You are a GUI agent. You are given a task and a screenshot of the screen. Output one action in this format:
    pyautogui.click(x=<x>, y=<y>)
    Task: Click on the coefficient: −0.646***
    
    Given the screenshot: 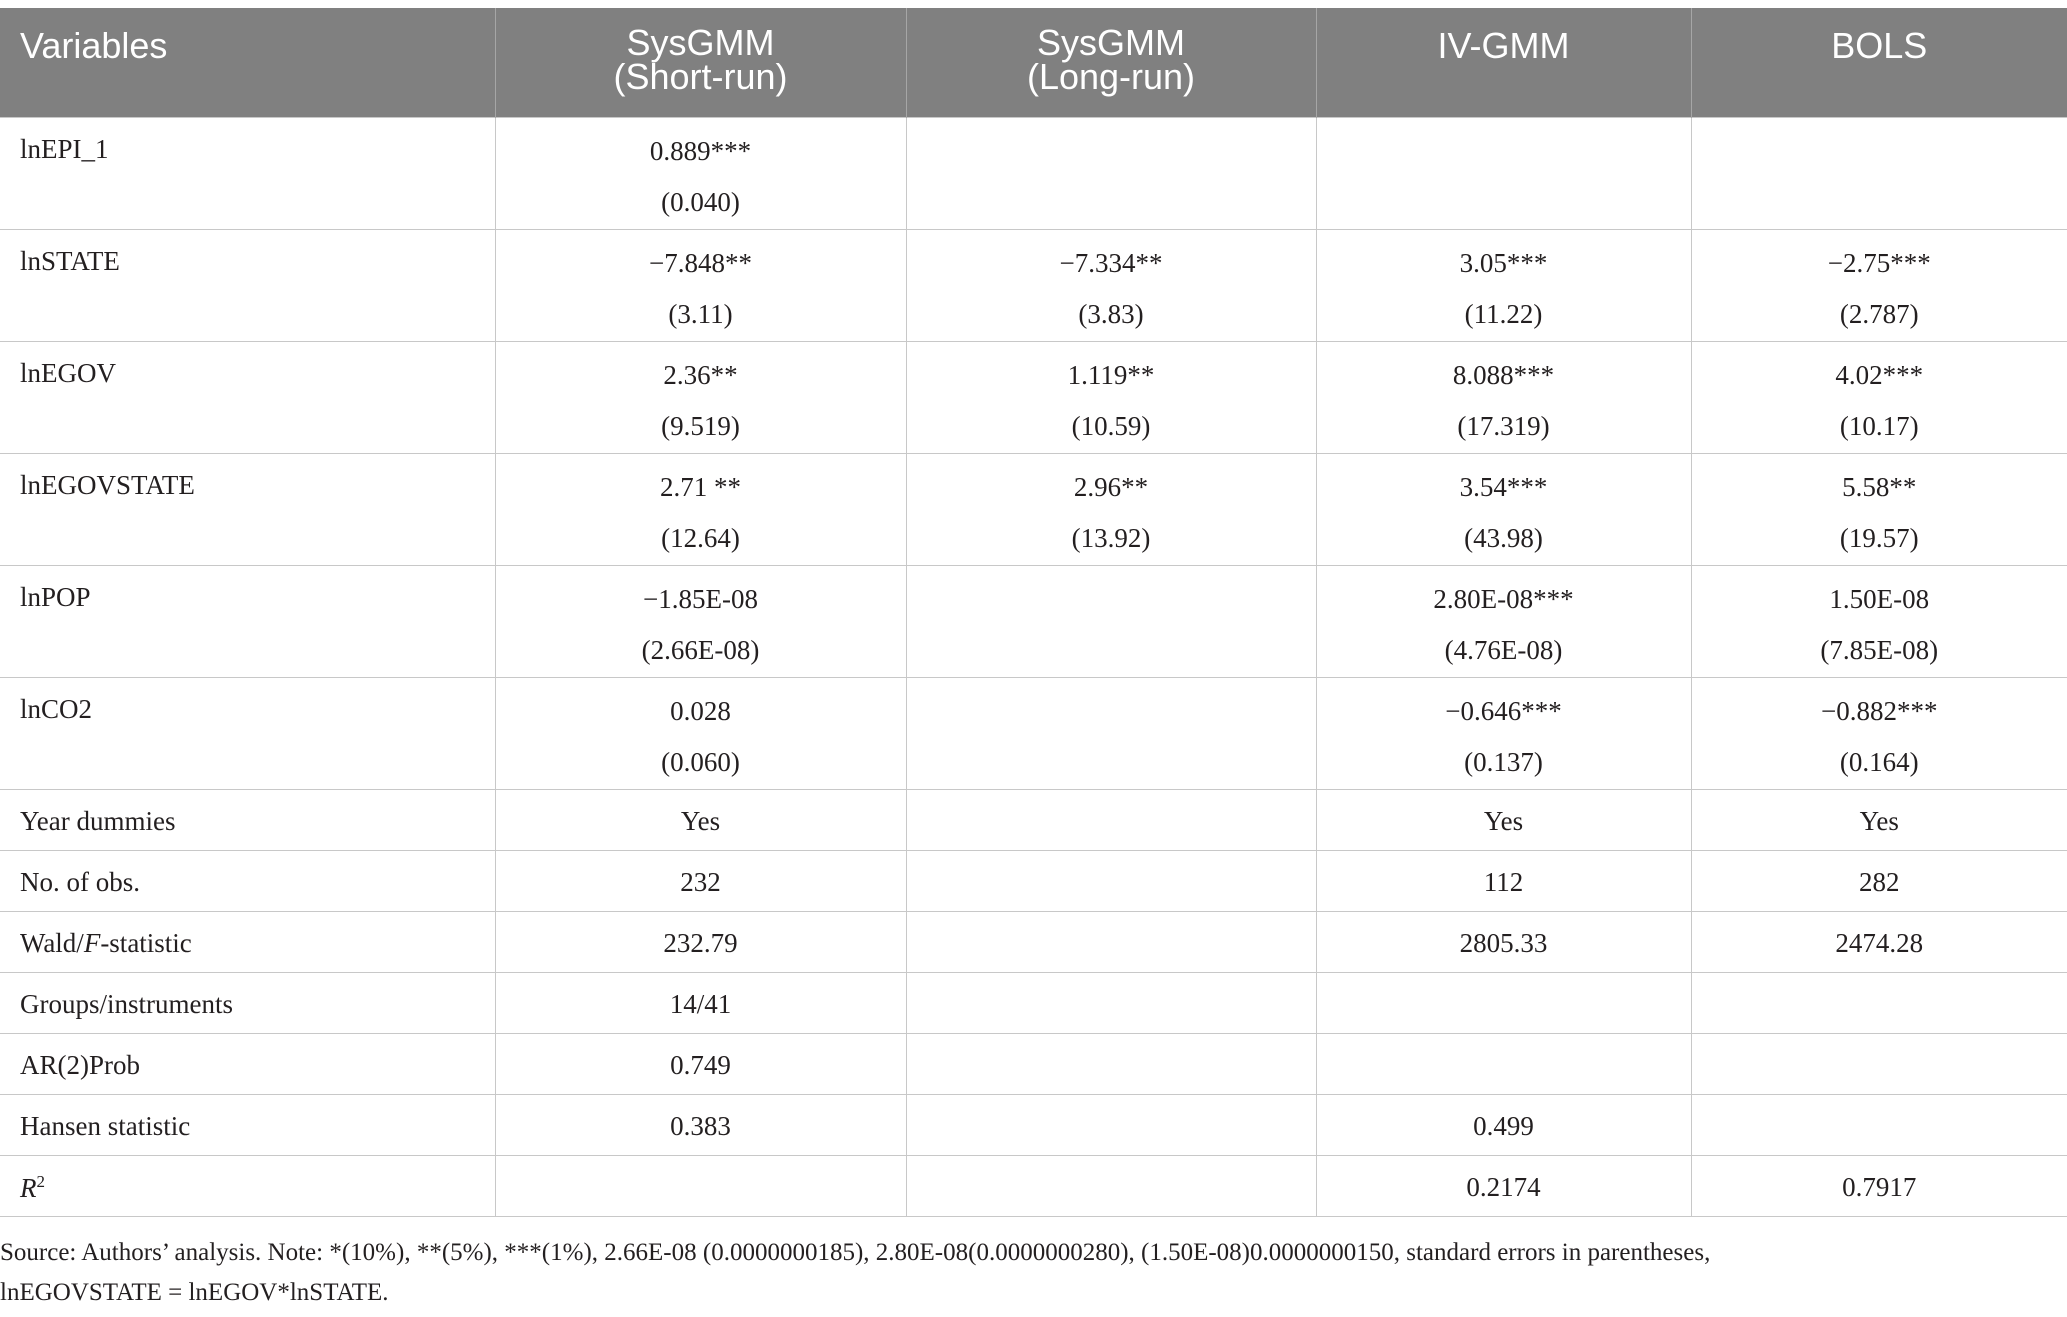 What is the action you would take?
    pyautogui.click(x=1503, y=710)
    